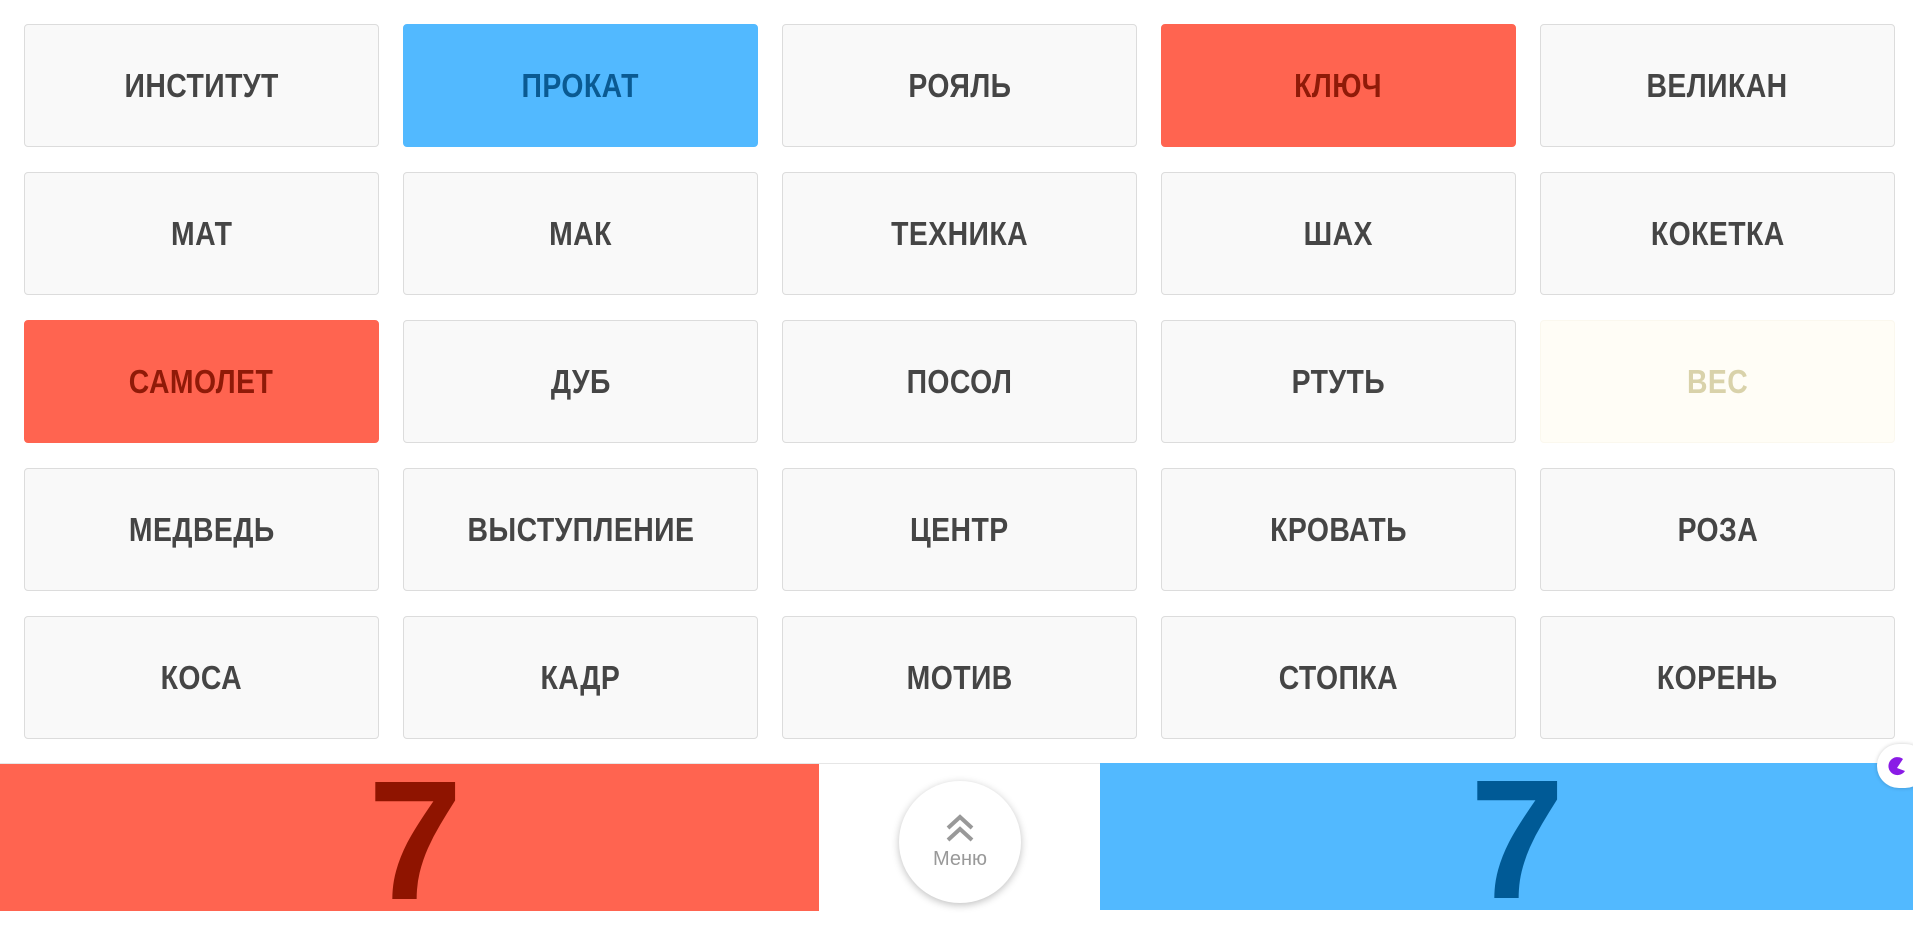 The image size is (1913, 936). I want to click on word-card-label: РТУТЬ, so click(1338, 381).